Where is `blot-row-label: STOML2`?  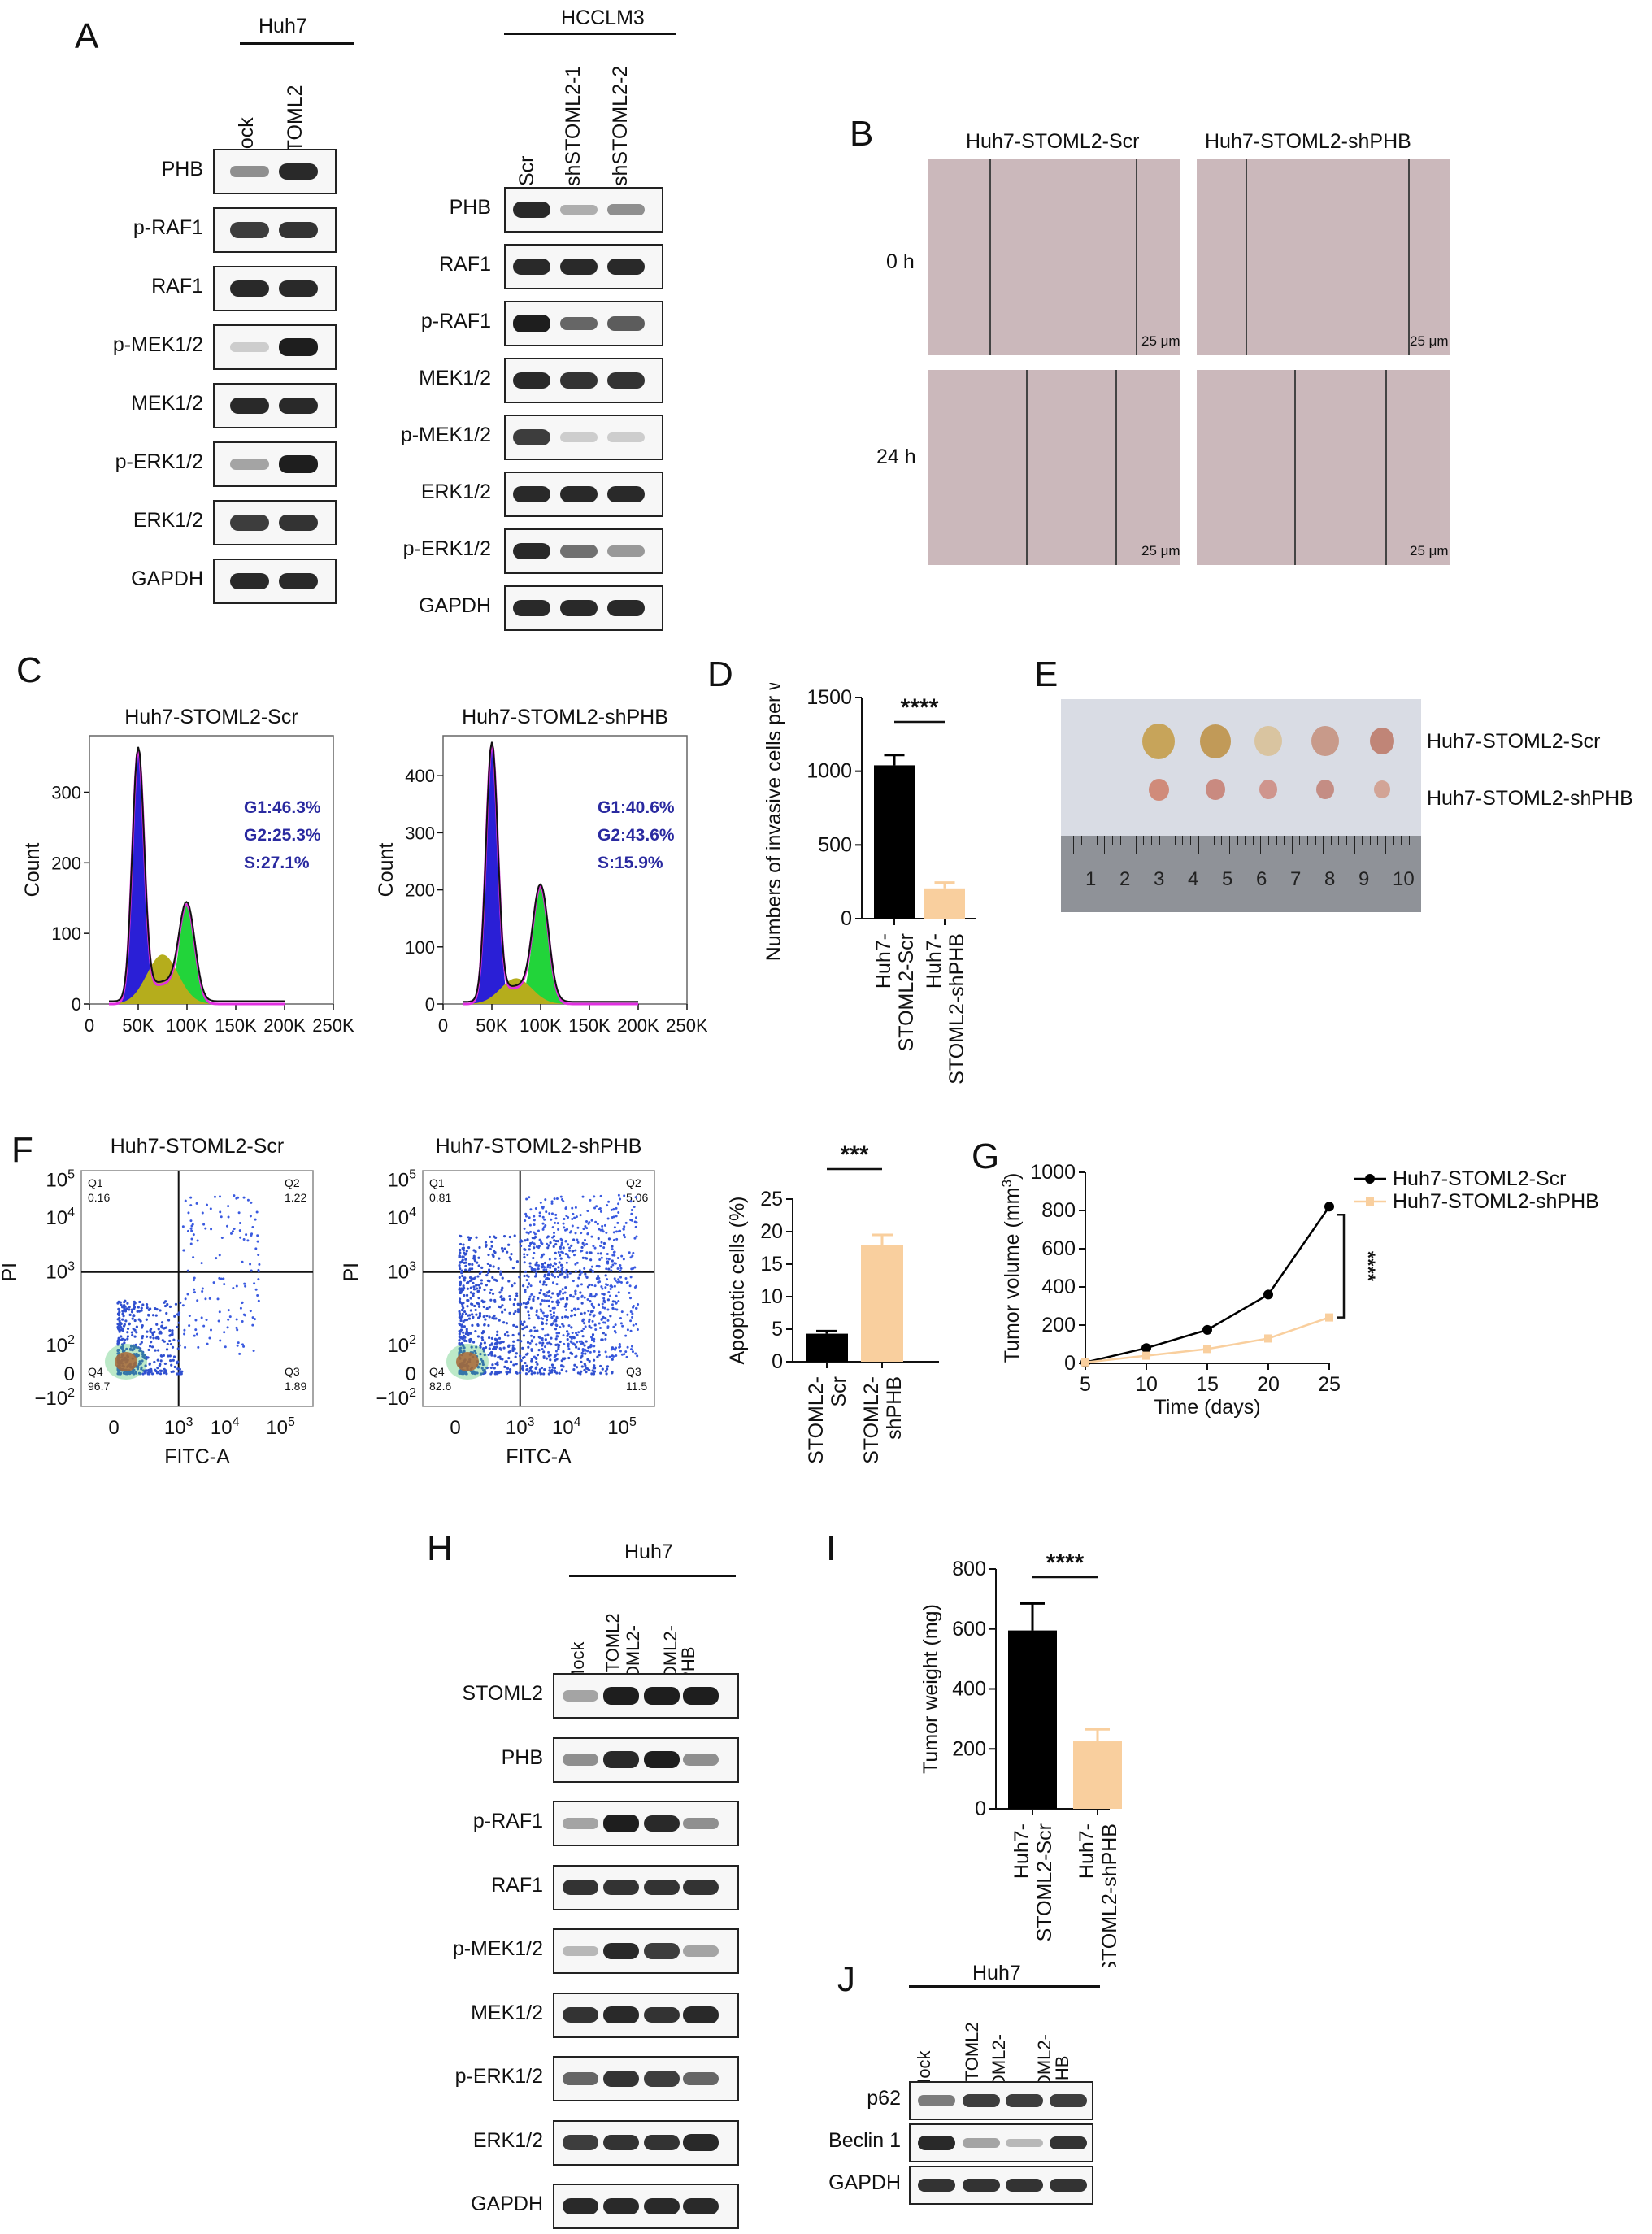
blot-row-label: STOML2 is located at coordinates (502, 1694).